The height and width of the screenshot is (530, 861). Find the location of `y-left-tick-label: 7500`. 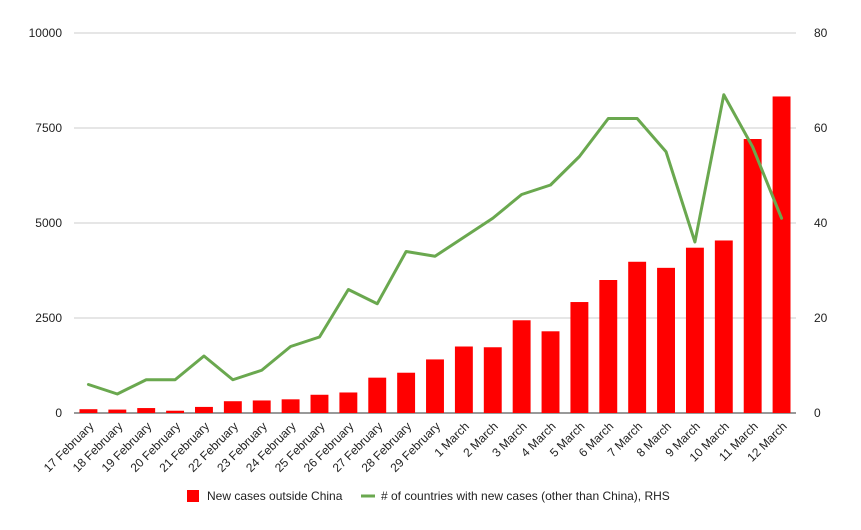

y-left-tick-label: 7500 is located at coordinates (48, 128).